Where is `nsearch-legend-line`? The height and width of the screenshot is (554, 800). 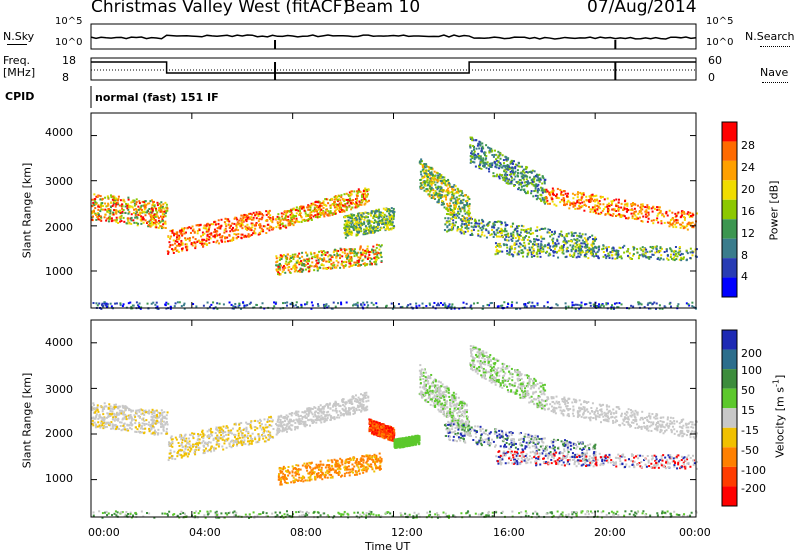 nsearch-legend-line is located at coordinates (775, 46).